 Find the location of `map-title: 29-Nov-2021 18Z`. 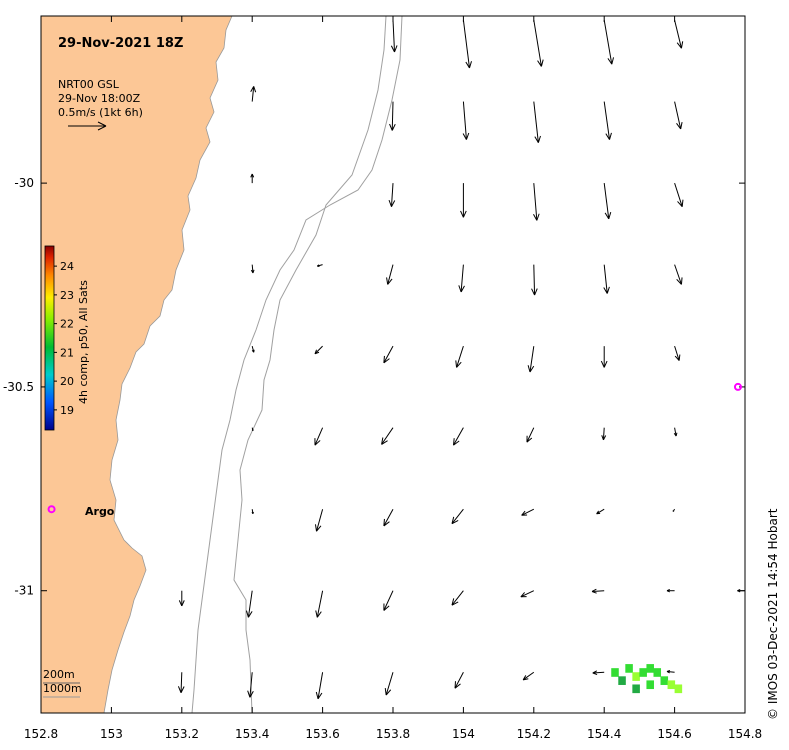

map-title: 29-Nov-2021 18Z is located at coordinates (120, 43).